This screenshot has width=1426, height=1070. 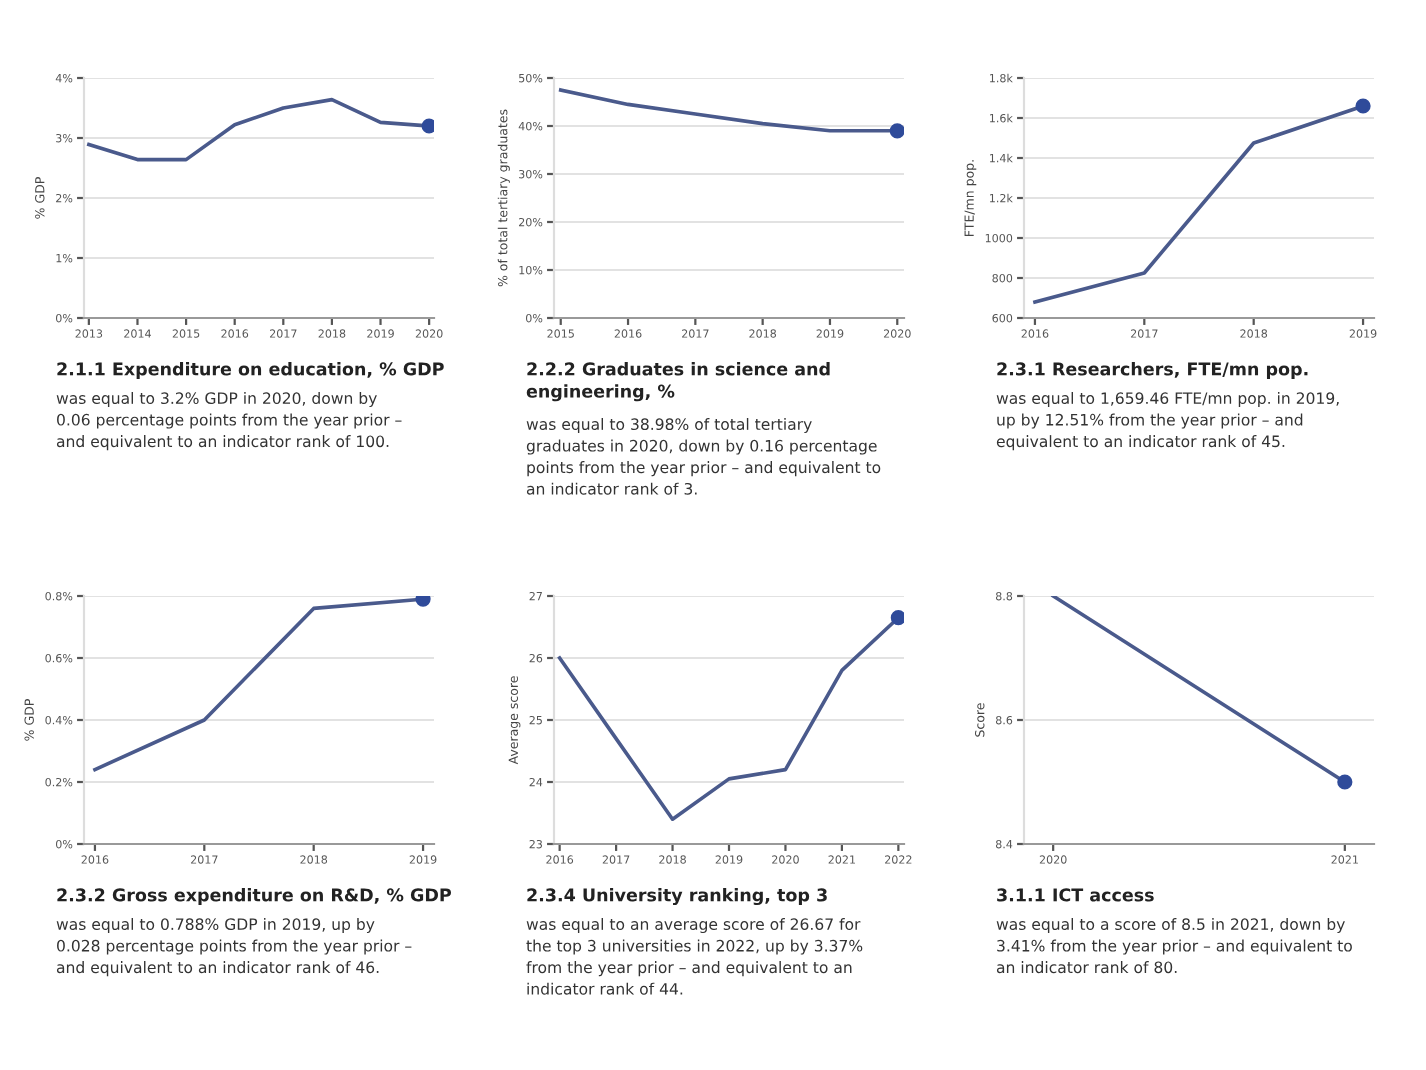 What do you see at coordinates (254, 896) in the screenshot?
I see `text: 2.3.2 Gross expenditure on R&D, % GDP` at bounding box center [254, 896].